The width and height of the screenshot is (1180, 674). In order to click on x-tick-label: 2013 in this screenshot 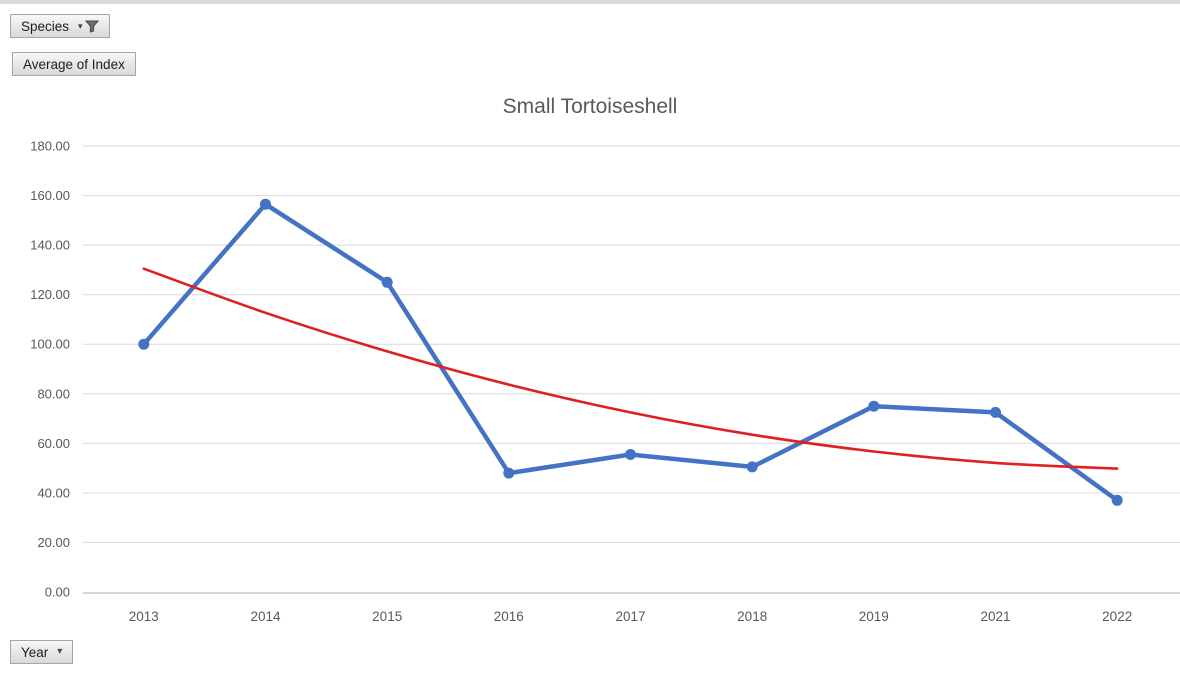, I will do `click(144, 616)`.